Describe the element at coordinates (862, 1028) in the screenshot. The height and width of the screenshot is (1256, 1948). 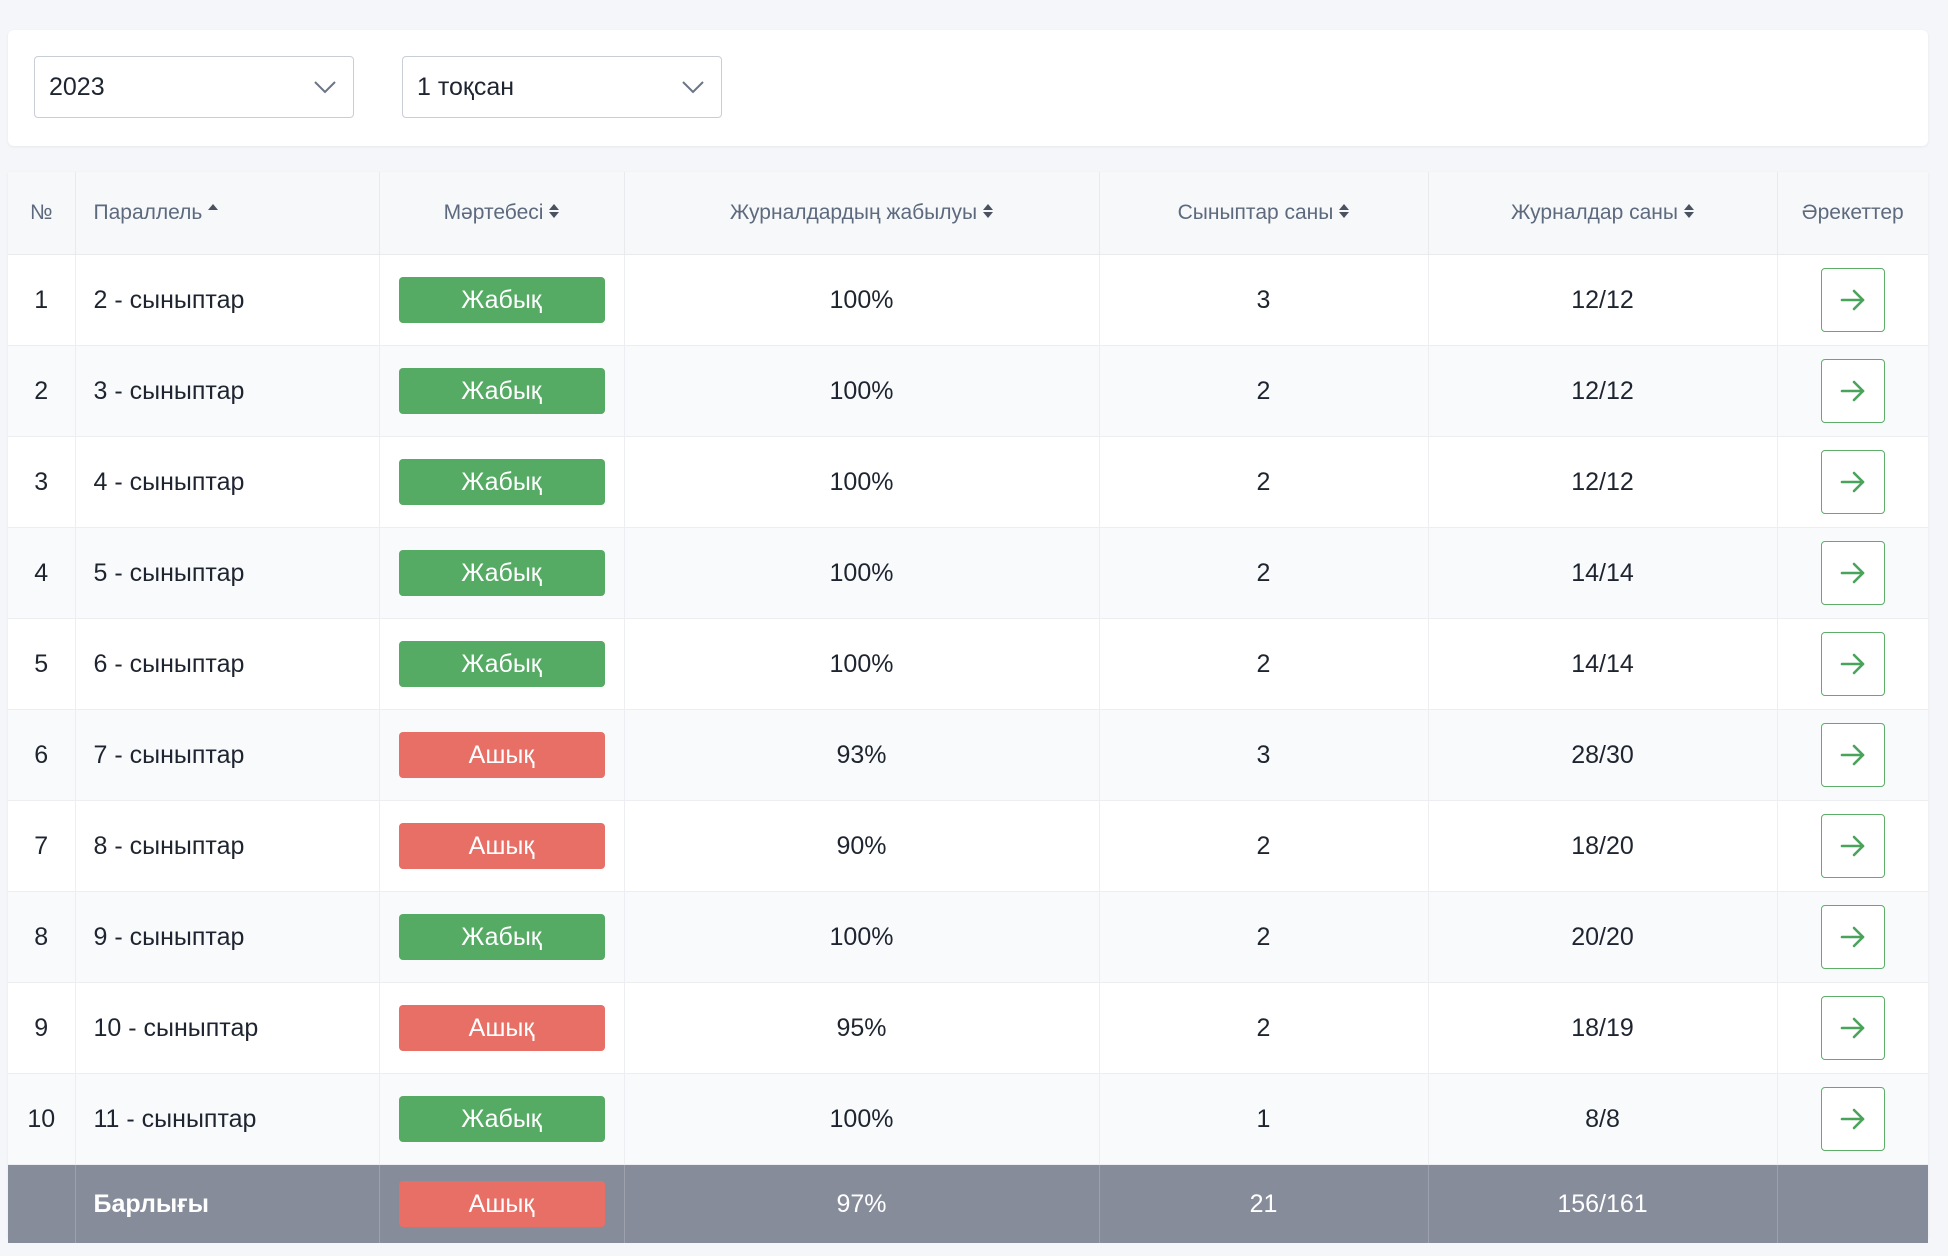
I see `row-closing: 95%` at that location.